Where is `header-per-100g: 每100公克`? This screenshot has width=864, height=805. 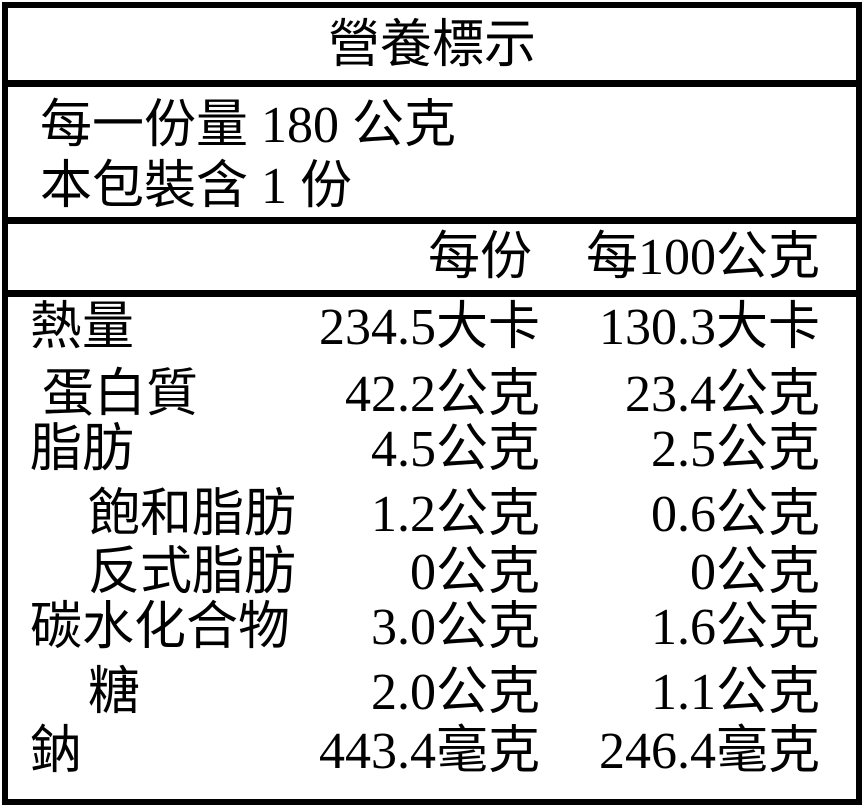 header-per-100g: 每100公克 is located at coordinates (702, 257).